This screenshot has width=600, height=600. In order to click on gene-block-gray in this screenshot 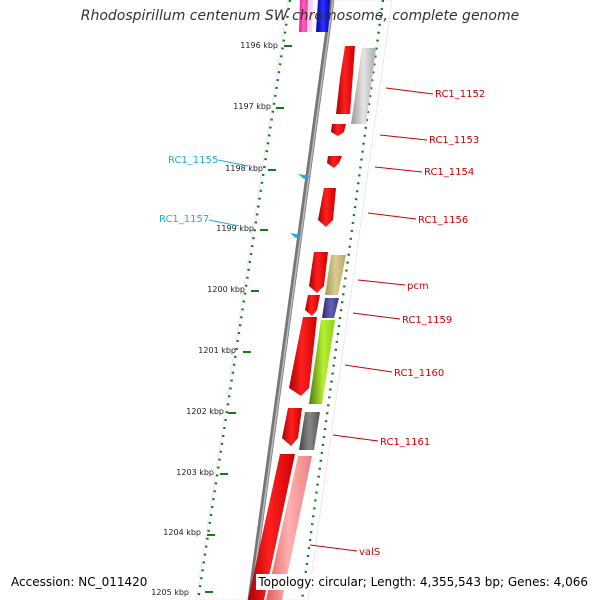, I will do `click(363, 86)`.